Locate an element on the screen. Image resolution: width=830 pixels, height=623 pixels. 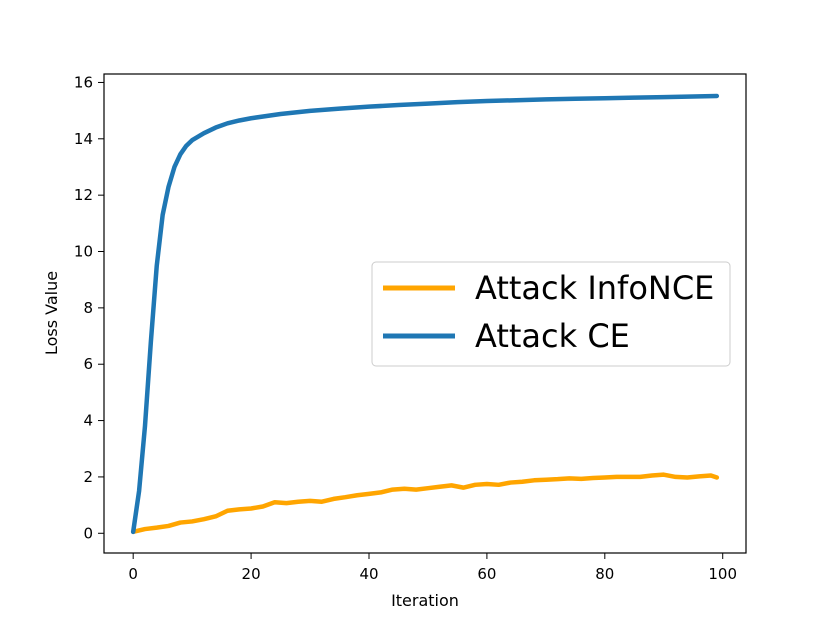
y-tick-label: 2 is located at coordinates (88, 477).